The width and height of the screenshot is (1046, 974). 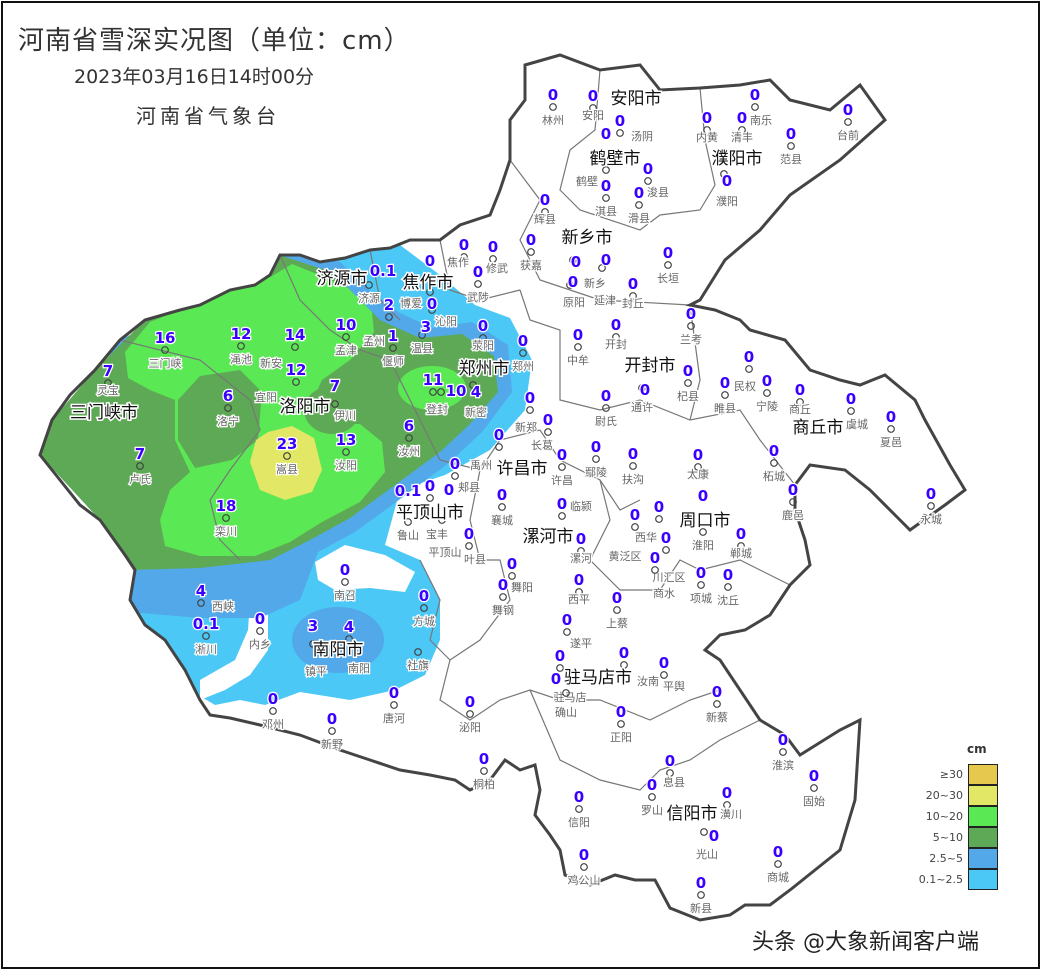 I want to click on station-name: 内乡, so click(x=260, y=644).